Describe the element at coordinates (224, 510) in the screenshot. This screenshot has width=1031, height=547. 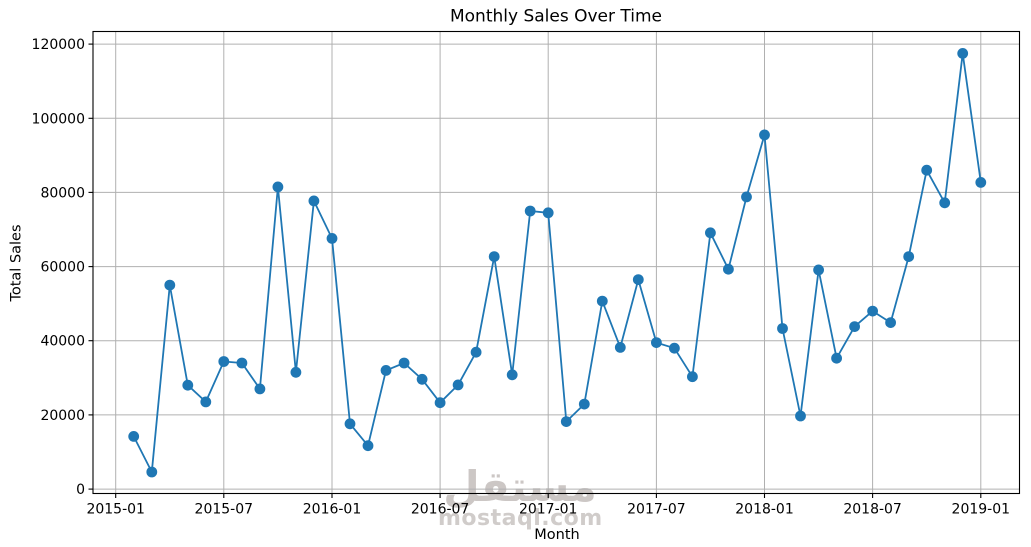
I see `x-tick-label: 2015-07` at that location.